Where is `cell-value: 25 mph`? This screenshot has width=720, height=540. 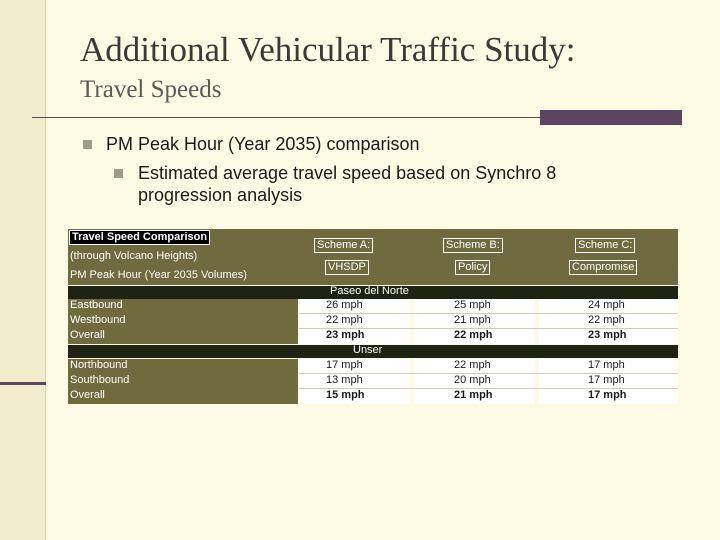 cell-value: 25 mph is located at coordinates (472, 305).